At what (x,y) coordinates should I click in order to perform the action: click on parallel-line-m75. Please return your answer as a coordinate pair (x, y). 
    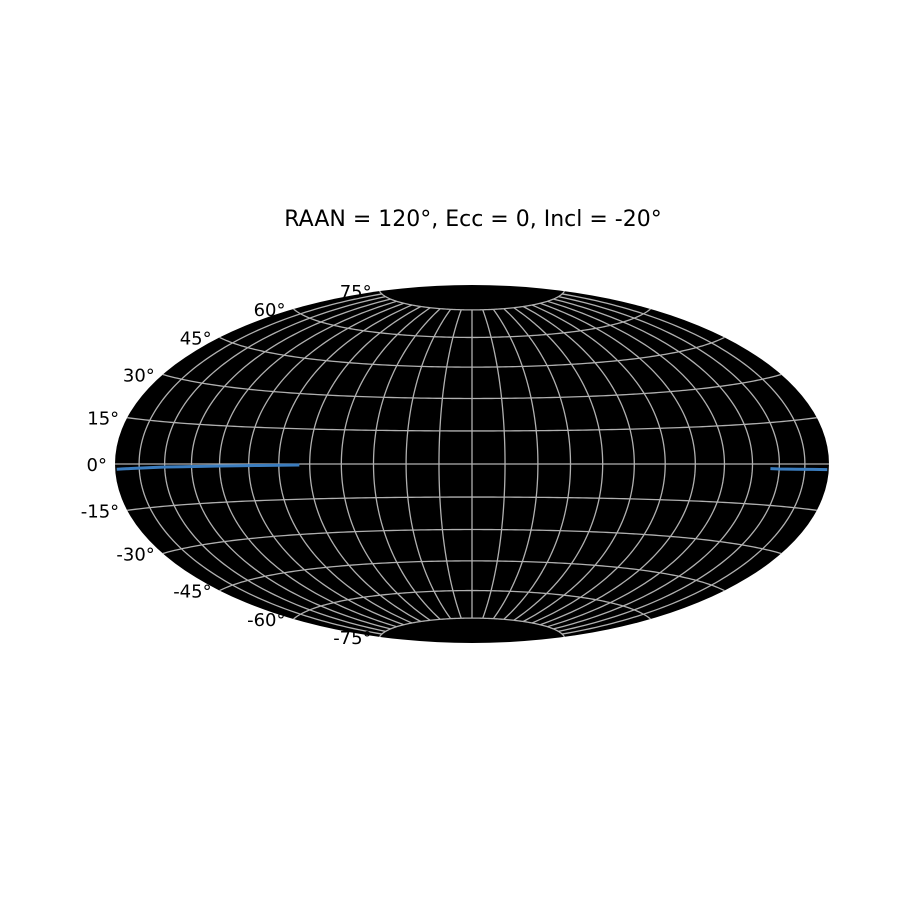
    Looking at the image, I should click on (472, 627).